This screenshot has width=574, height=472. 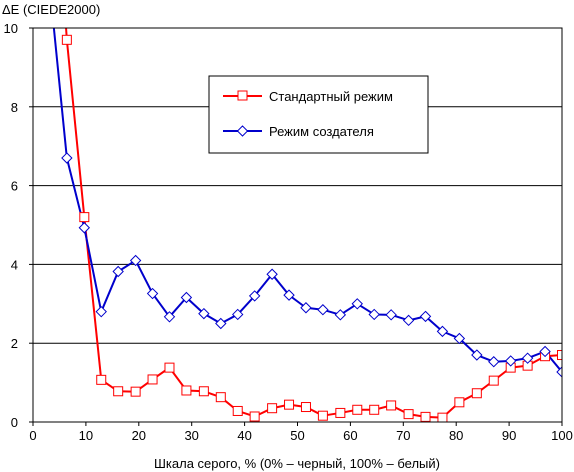 I want to click on x-tick-label-50: 50, so click(x=297, y=435).